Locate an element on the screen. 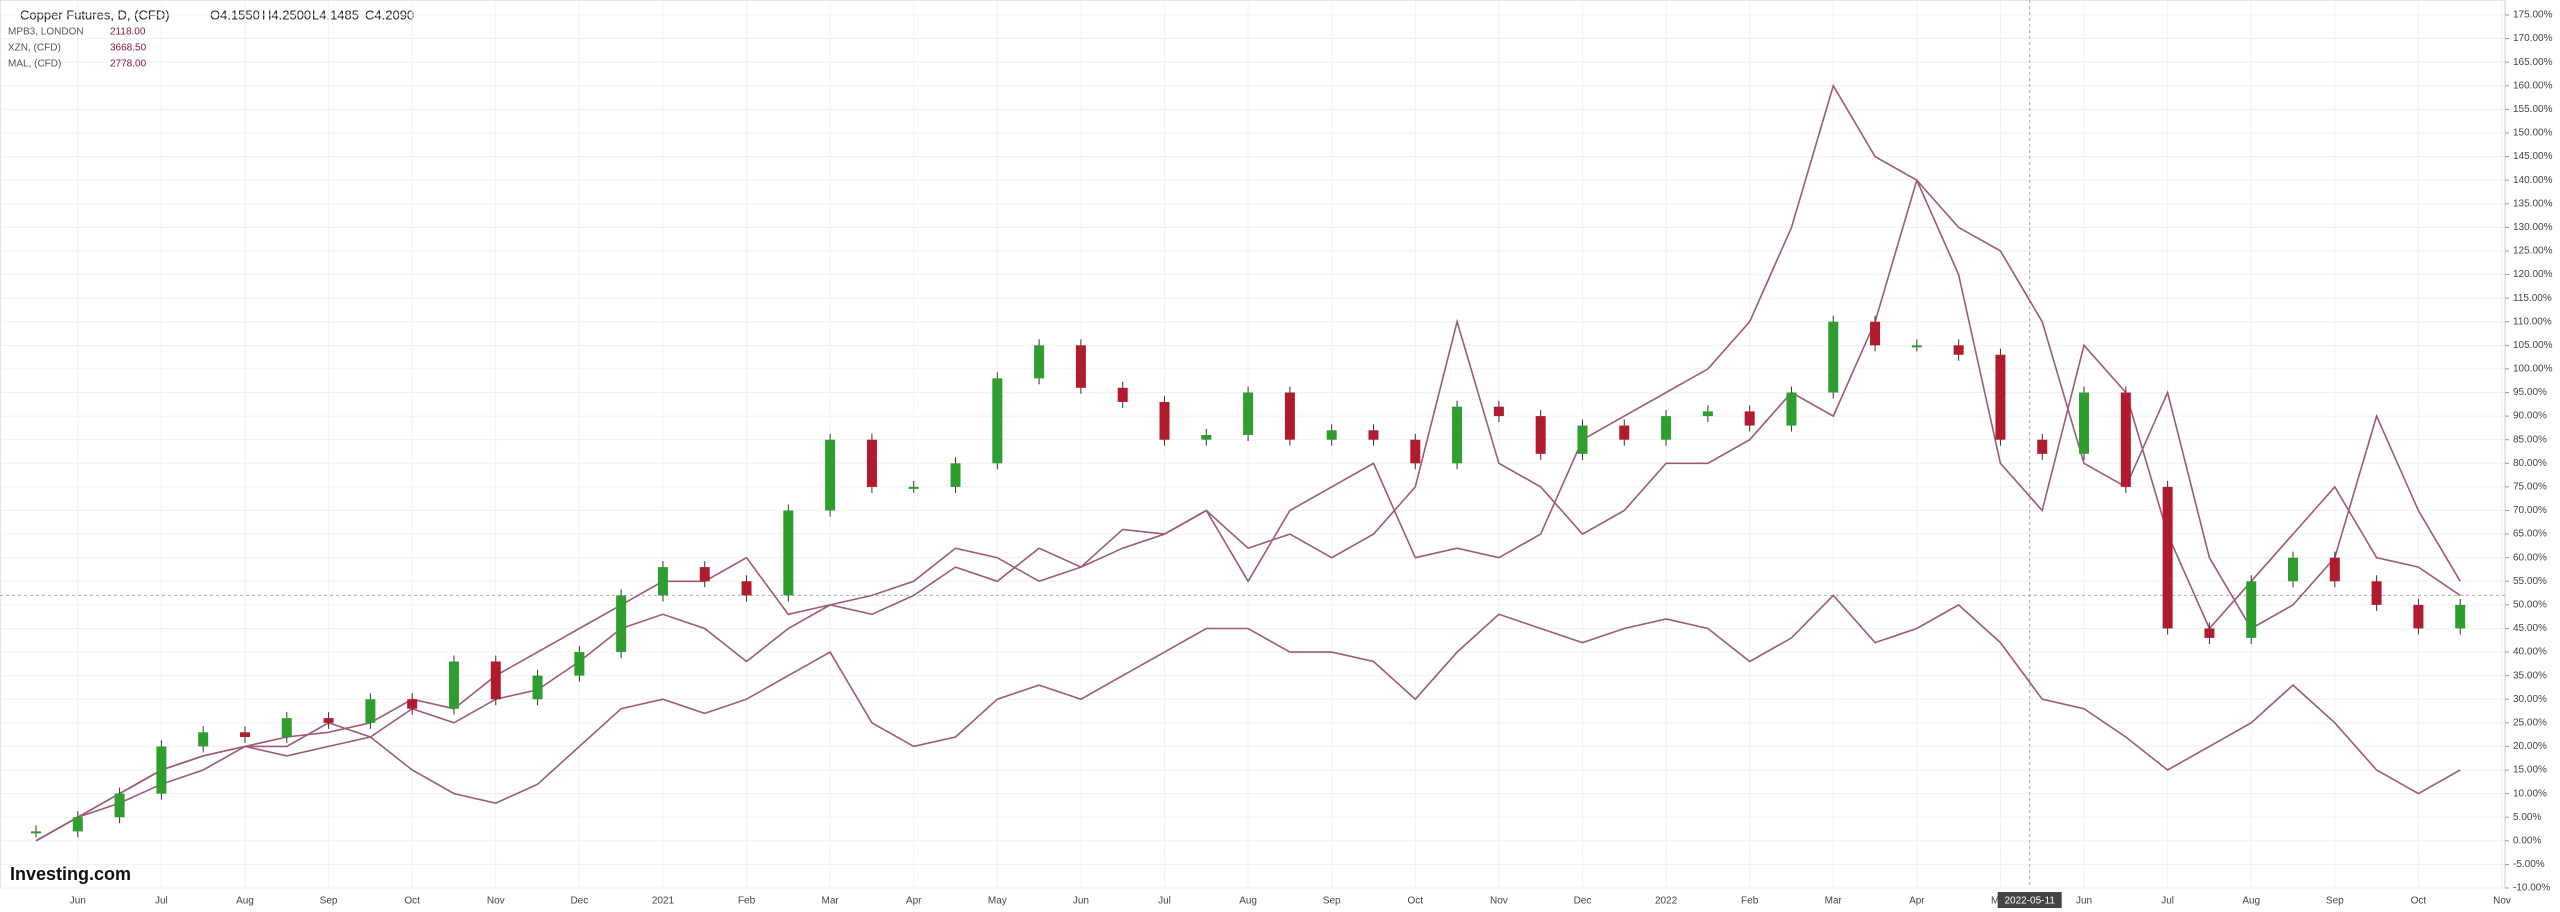  y-tick-label: 155.00% is located at coordinates (2533, 109).